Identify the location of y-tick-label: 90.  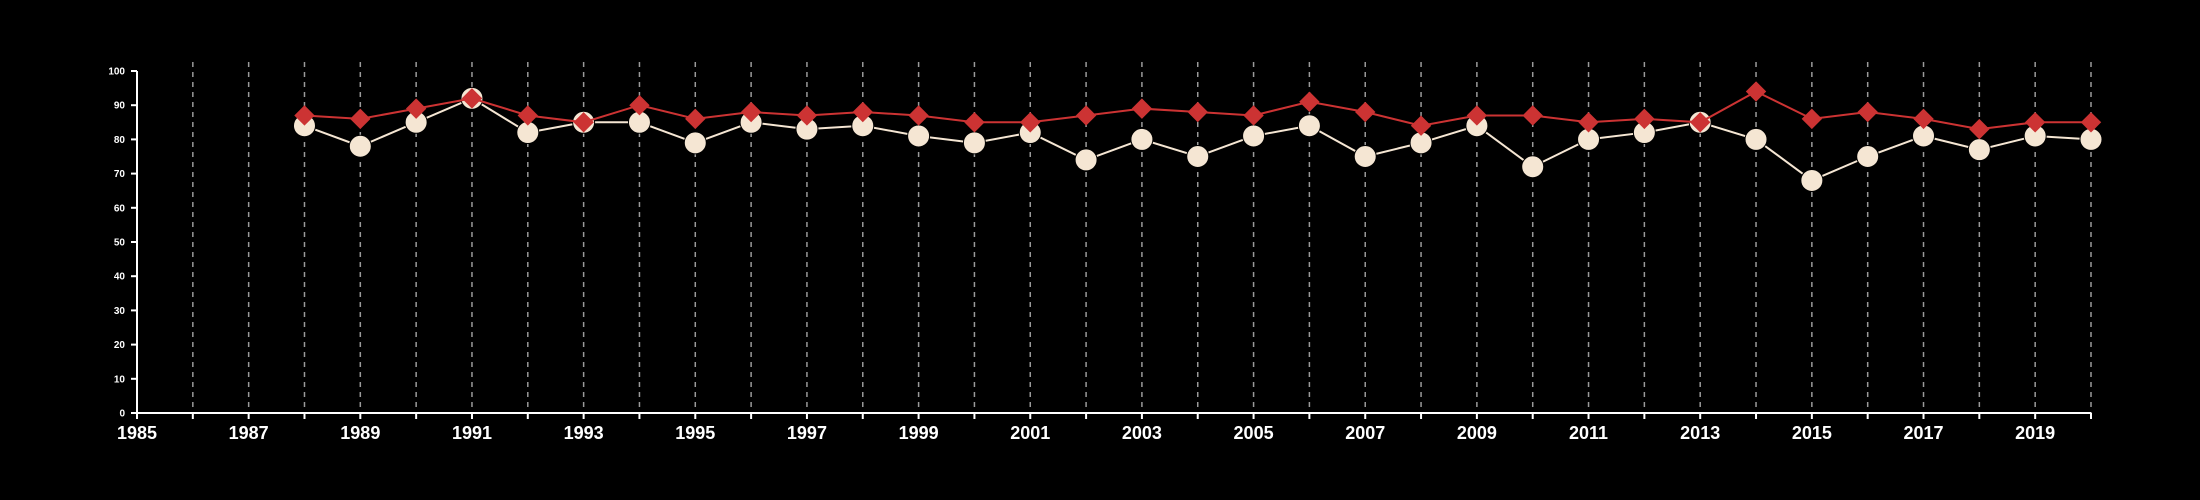
(120, 106).